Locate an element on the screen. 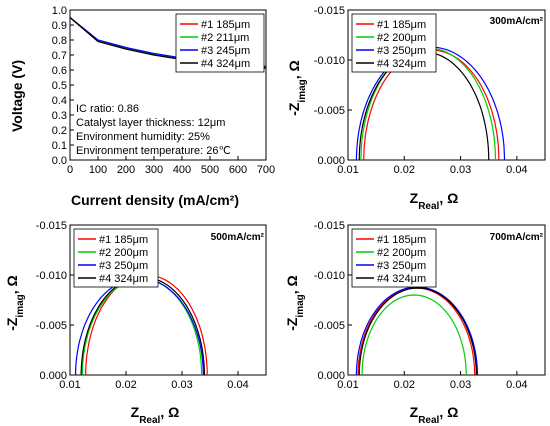 This screenshot has height=426, width=550. p3-series-3-line is located at coordinates (417, 331).